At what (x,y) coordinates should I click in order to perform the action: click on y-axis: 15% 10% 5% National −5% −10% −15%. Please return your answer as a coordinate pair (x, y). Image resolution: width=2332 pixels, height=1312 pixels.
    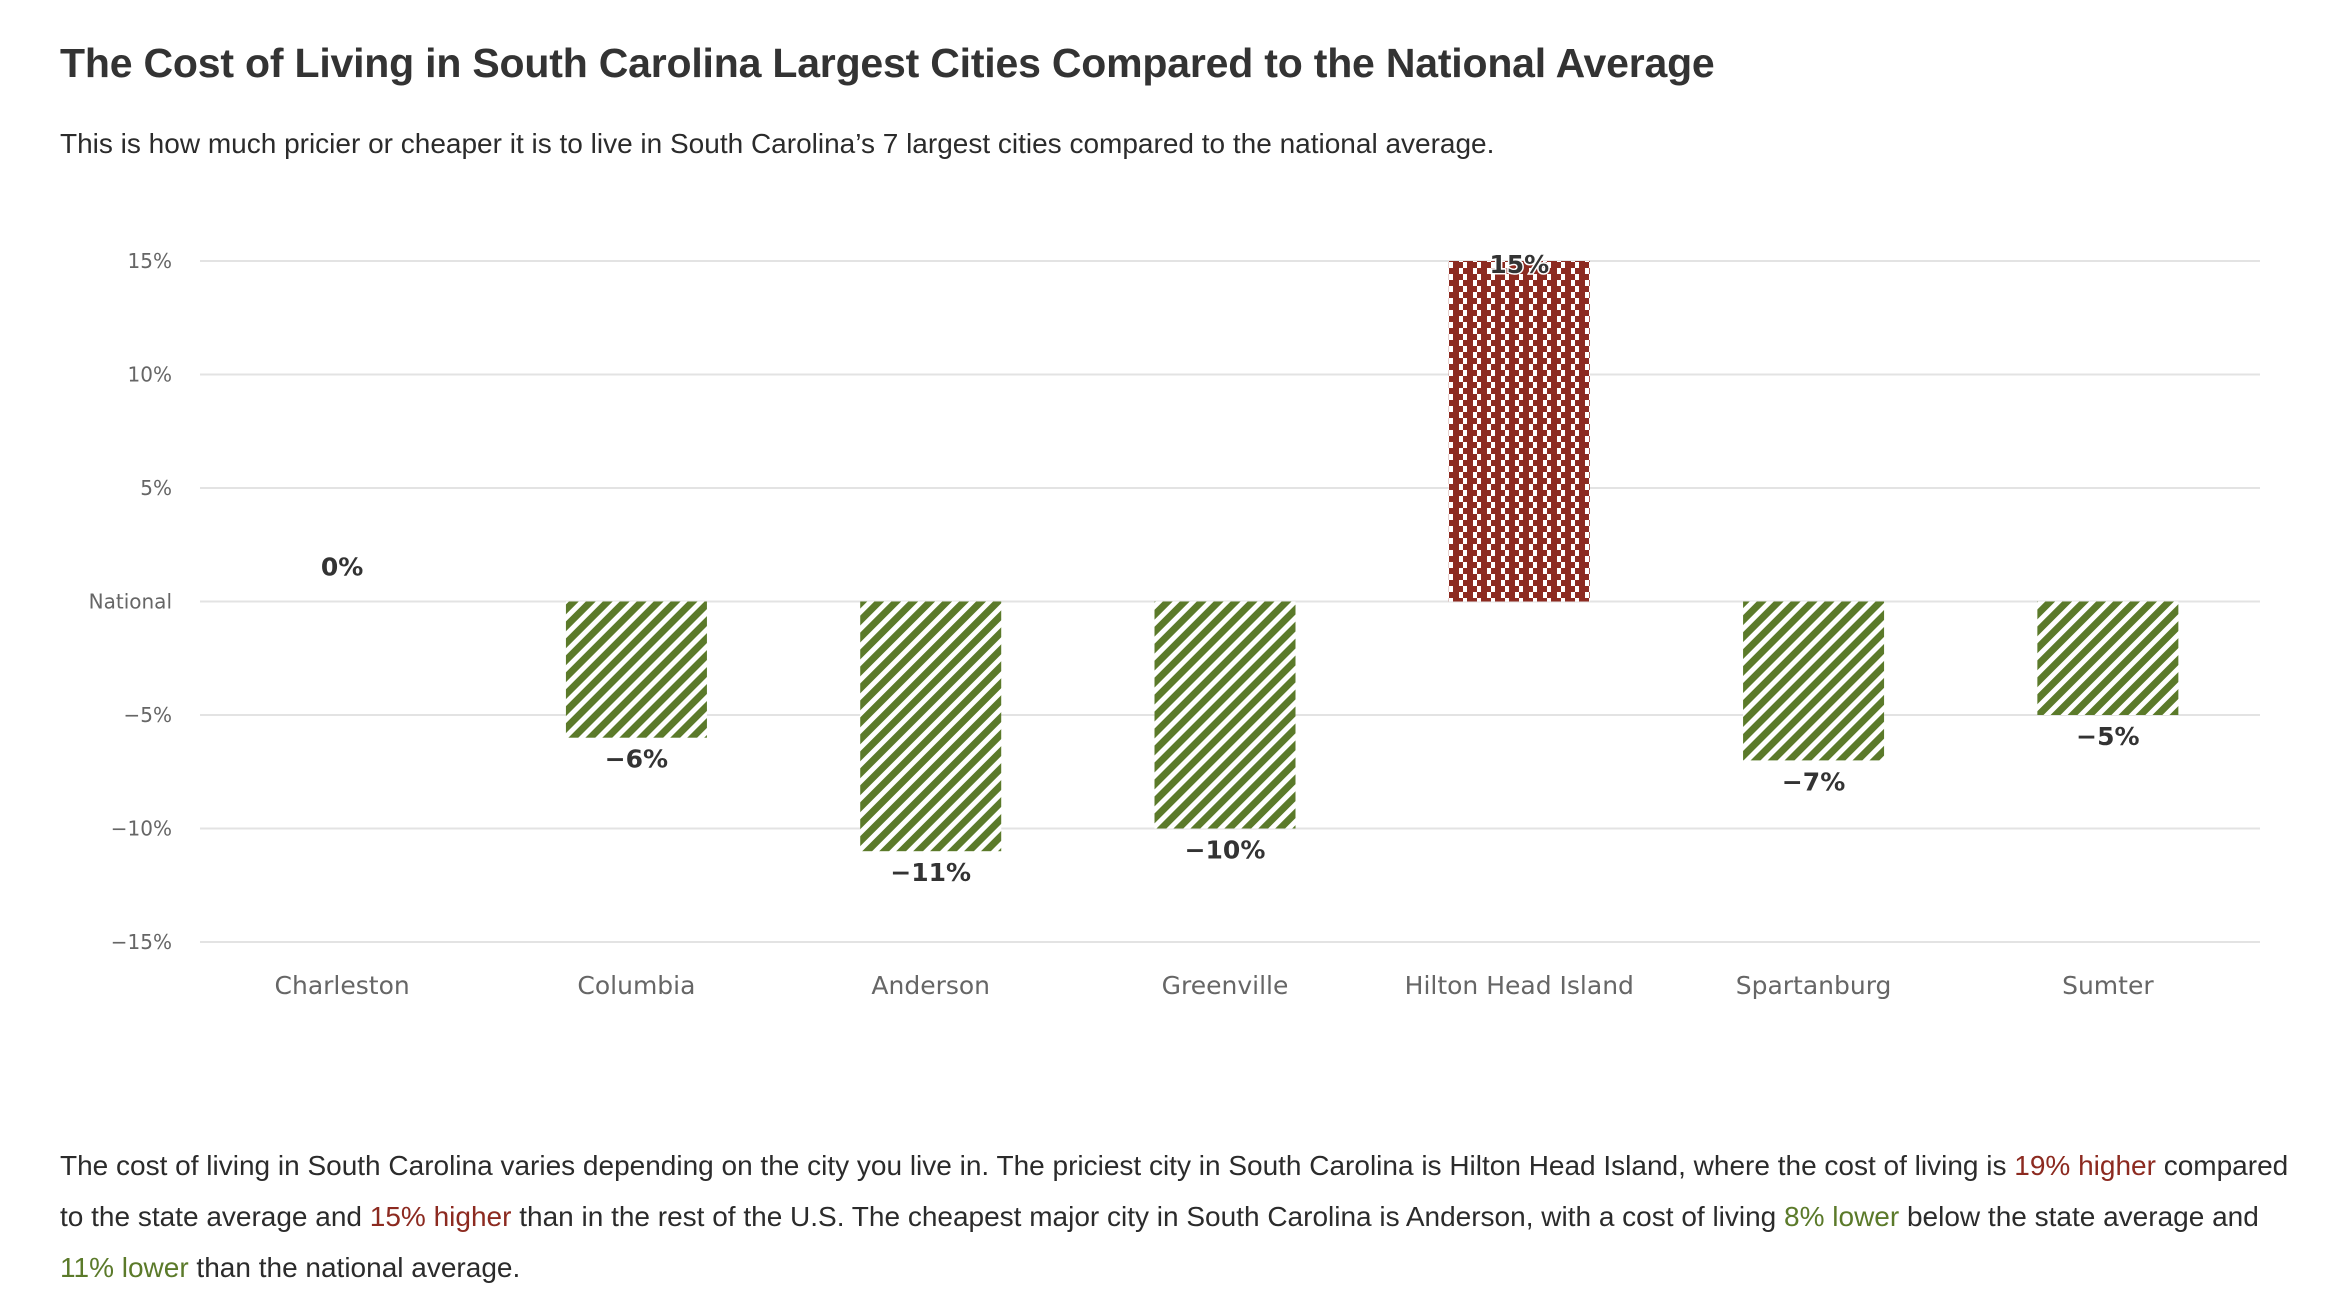
    Looking at the image, I should click on (130, 601).